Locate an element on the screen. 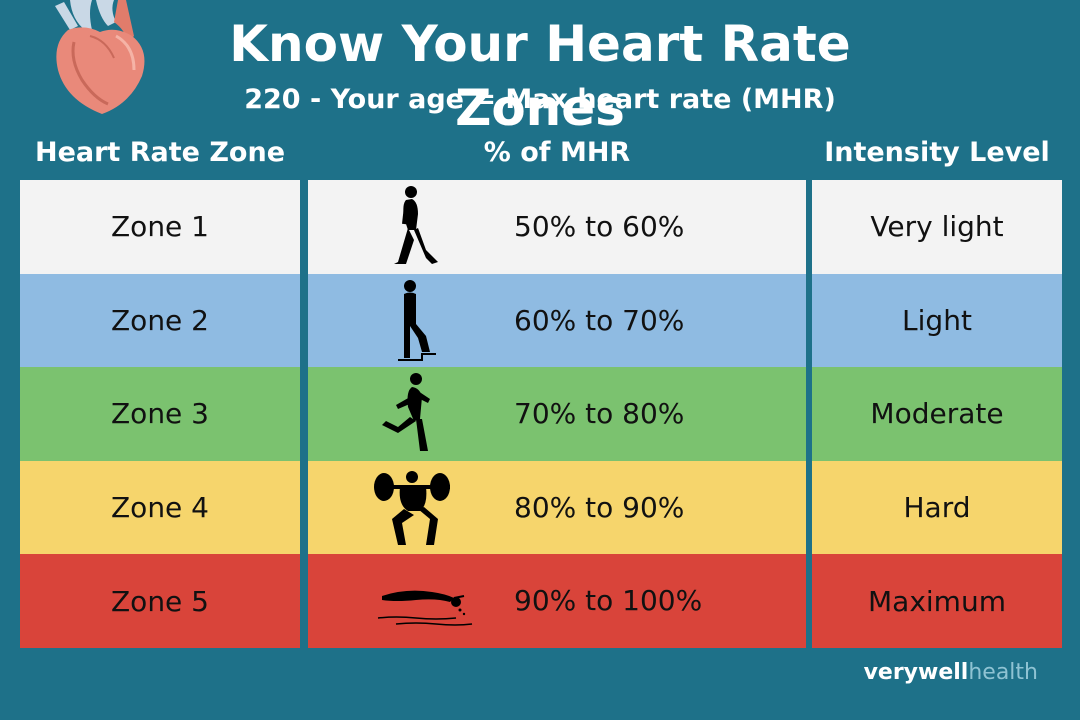  zone-cell: Zone 4 is located at coordinates (160, 507).